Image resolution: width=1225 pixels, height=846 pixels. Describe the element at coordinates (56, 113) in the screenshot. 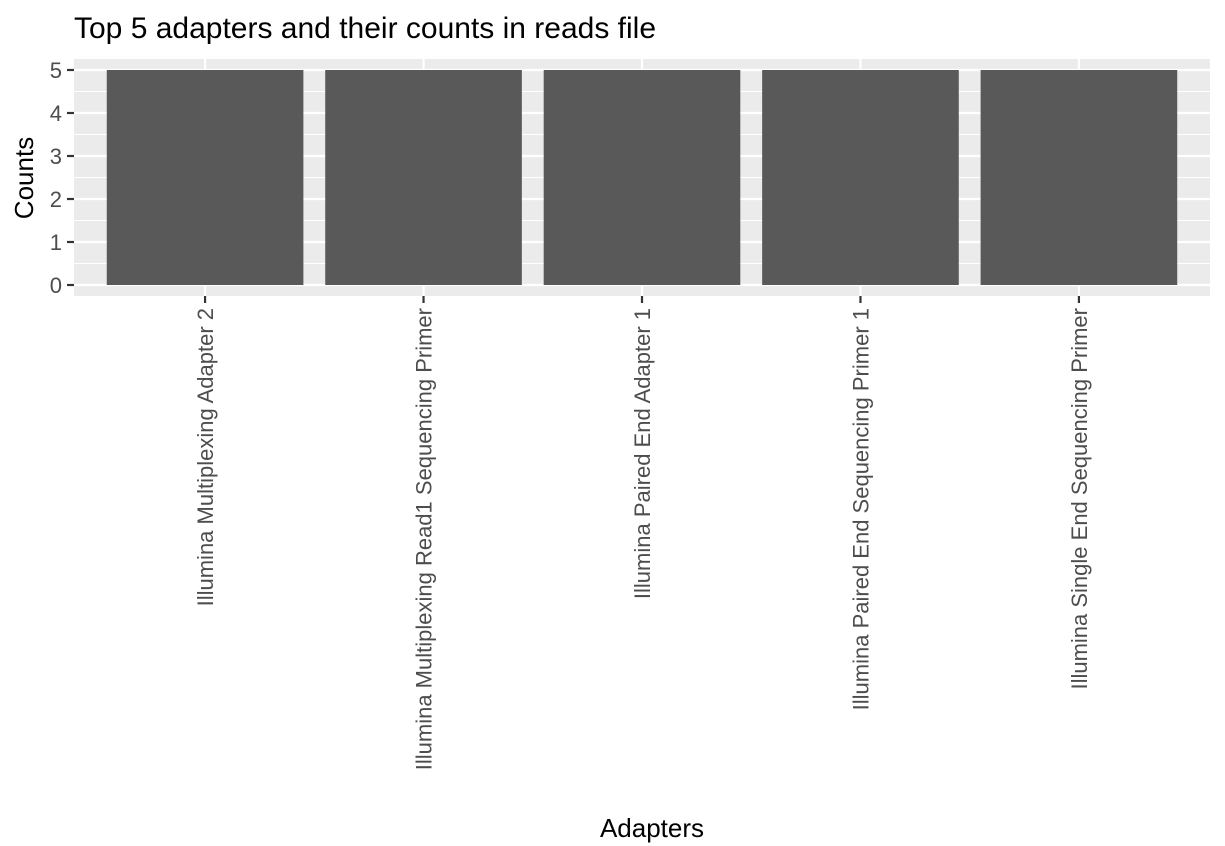

I see `y-tick-label: 4` at that location.